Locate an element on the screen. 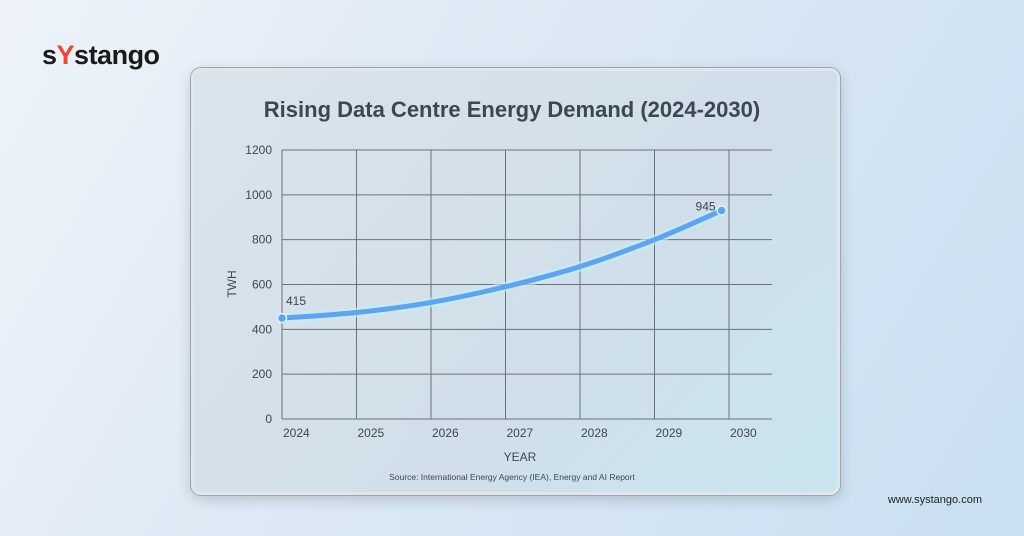  x-tick-label: 2027 is located at coordinates (520, 433).